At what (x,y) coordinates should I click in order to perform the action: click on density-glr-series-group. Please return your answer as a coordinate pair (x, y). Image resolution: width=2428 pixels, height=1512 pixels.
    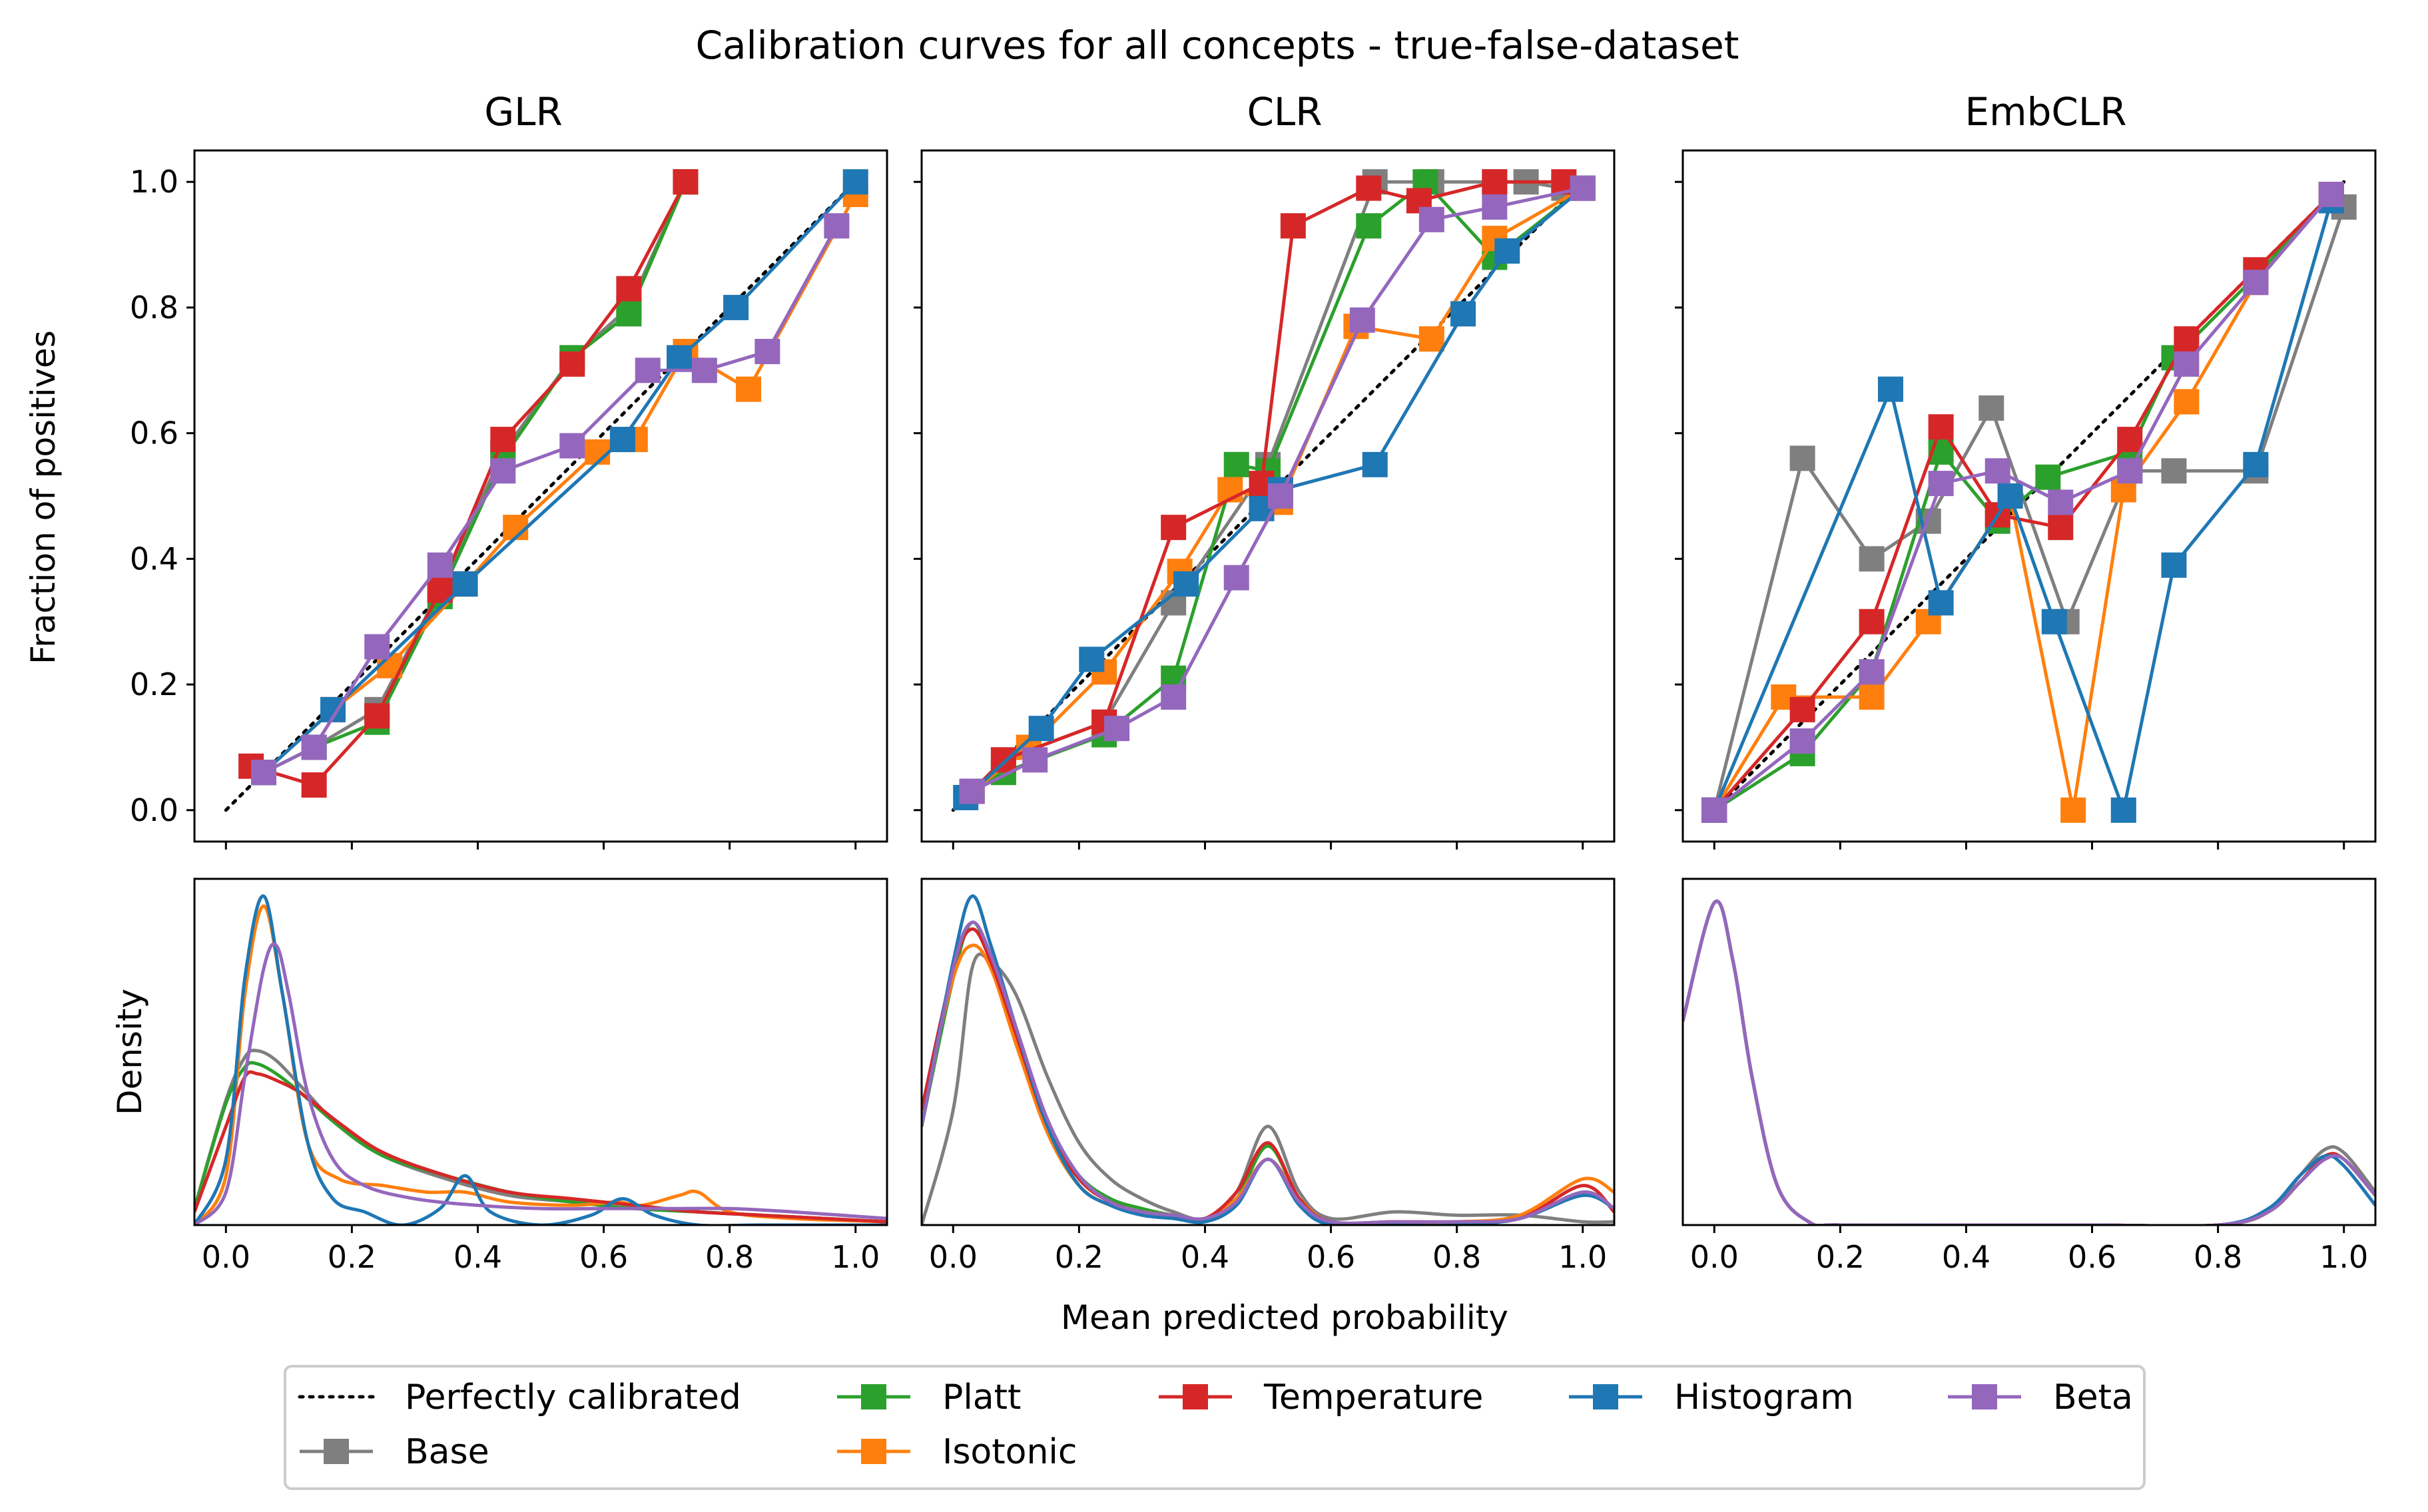
    Looking at the image, I should click on (540, 1059).